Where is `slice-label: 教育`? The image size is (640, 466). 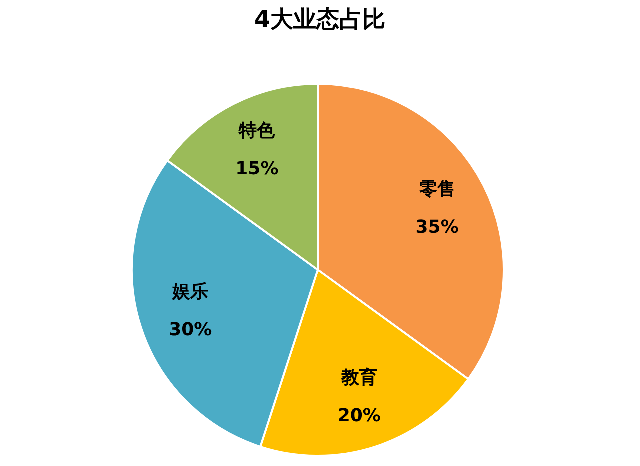 slice-label: 教育 is located at coordinates (359, 377).